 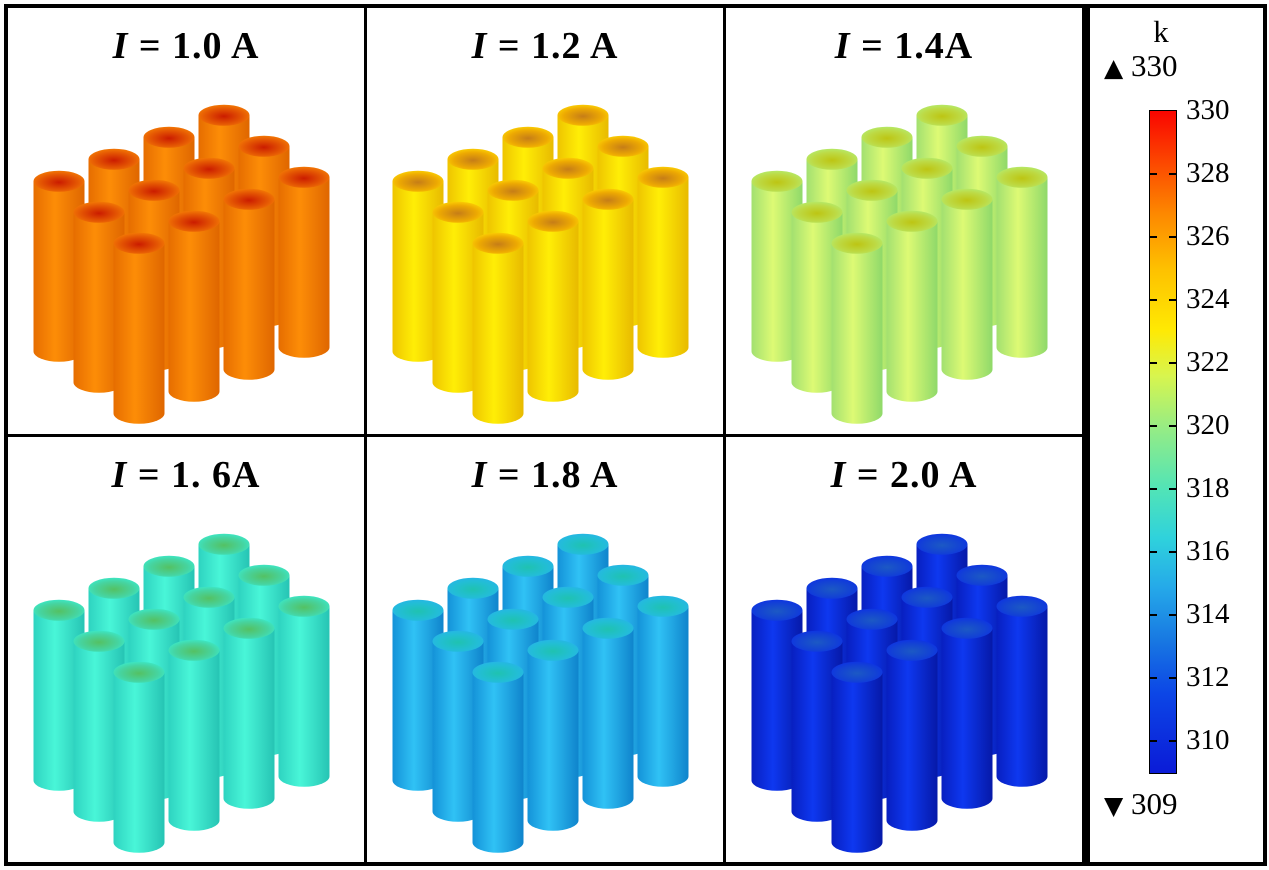 What do you see at coordinates (1208, 110) in the screenshot?
I see `colorbar-tick-label: 330` at bounding box center [1208, 110].